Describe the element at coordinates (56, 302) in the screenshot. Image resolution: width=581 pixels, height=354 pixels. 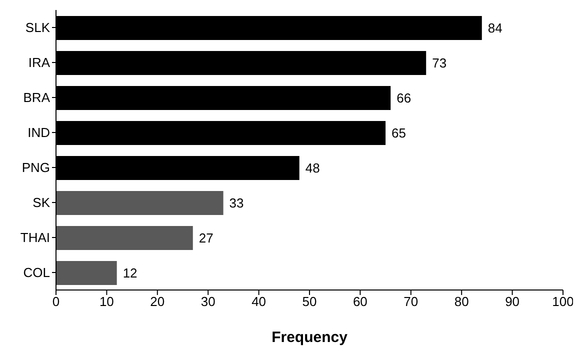
I see `x-tick-label: 0` at that location.